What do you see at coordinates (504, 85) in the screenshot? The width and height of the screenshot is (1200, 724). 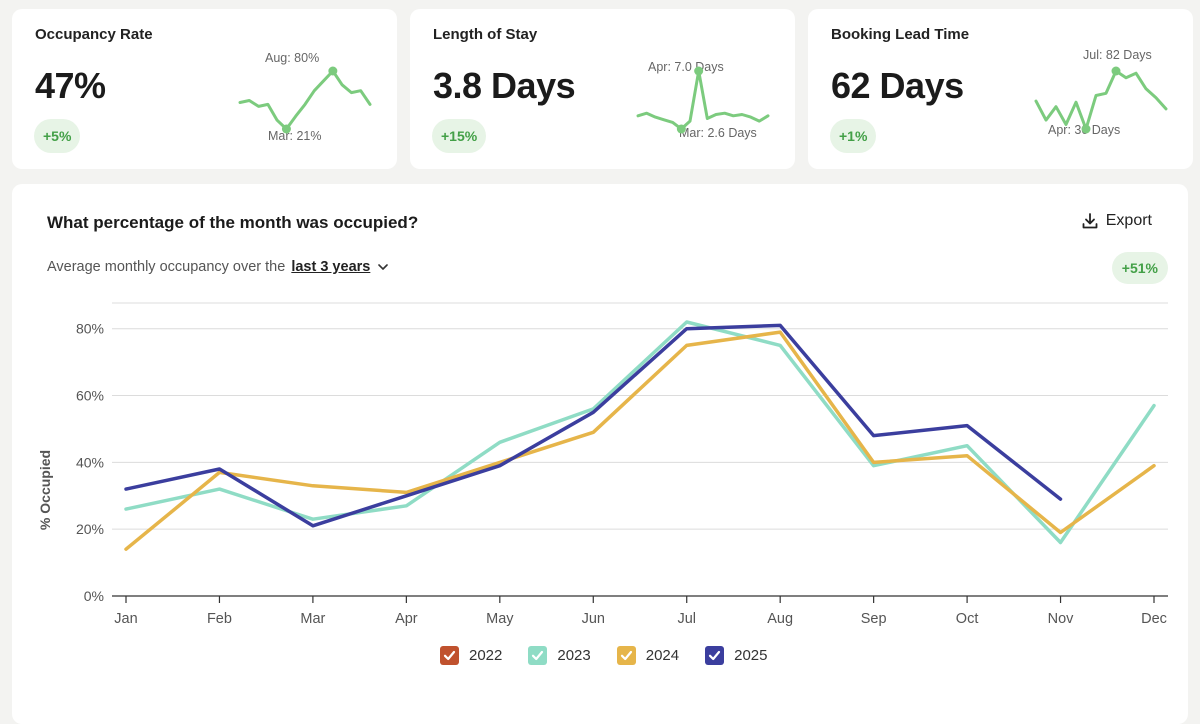 I see `kpi-value: 3.8 Days` at bounding box center [504, 85].